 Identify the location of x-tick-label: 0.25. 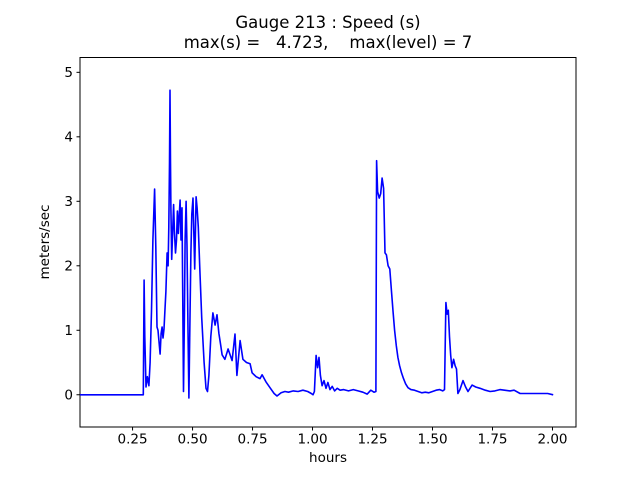
(133, 440).